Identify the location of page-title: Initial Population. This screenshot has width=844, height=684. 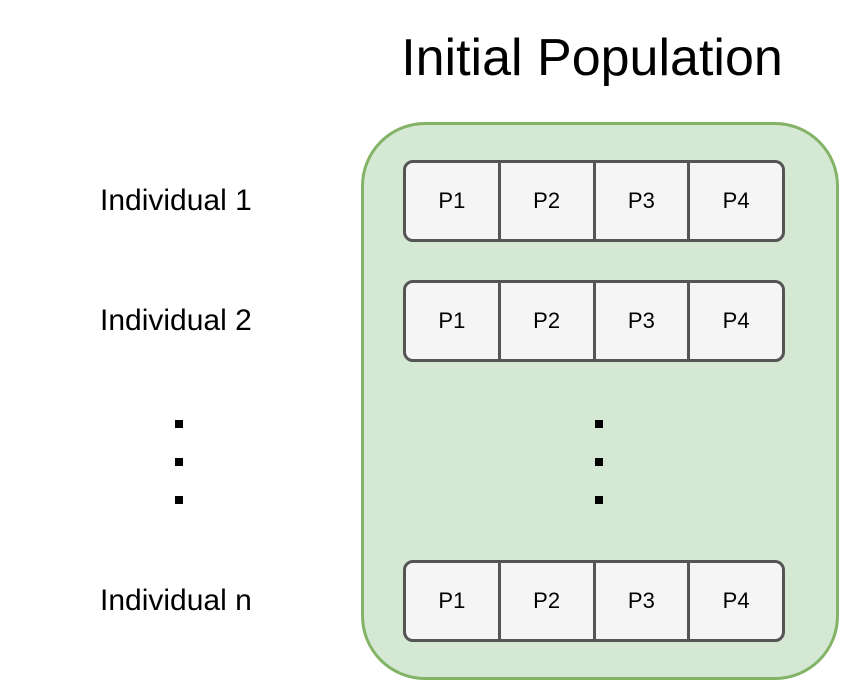
(592, 58).